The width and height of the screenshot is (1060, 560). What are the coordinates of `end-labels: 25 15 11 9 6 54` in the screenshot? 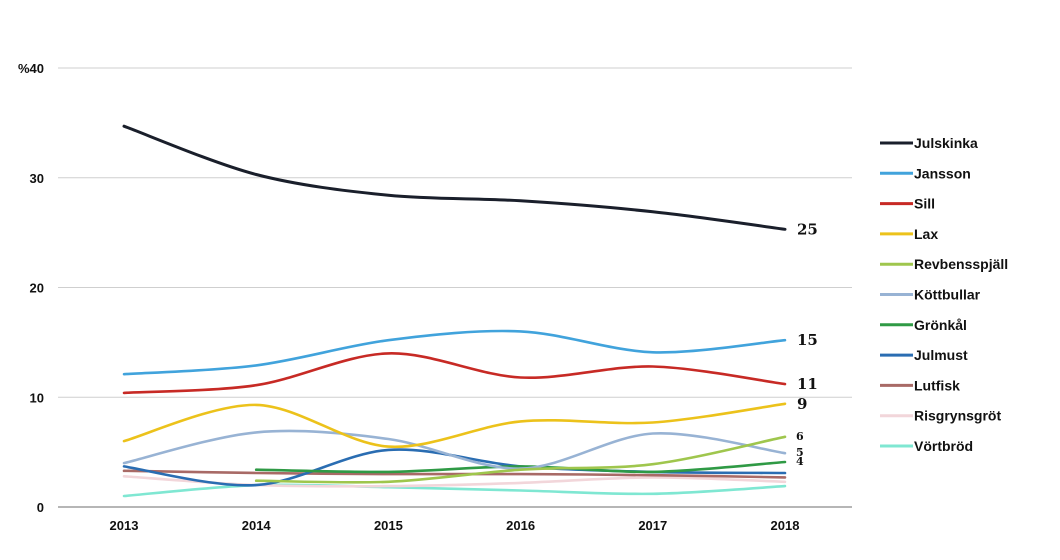 It's located at (807, 344).